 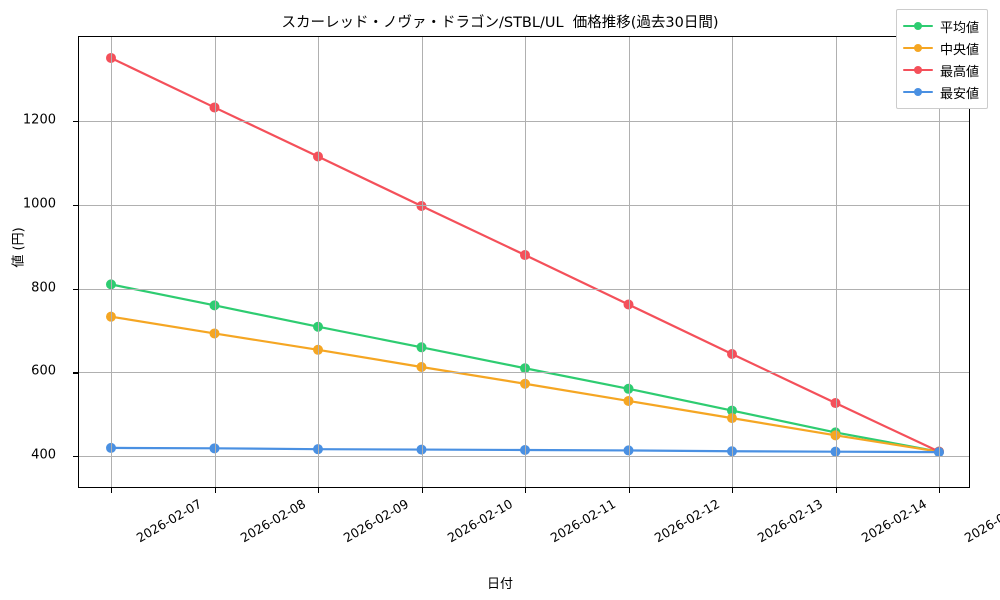 I want to click on x-axis-tick-label: 2026-02-14, so click(x=893, y=521).